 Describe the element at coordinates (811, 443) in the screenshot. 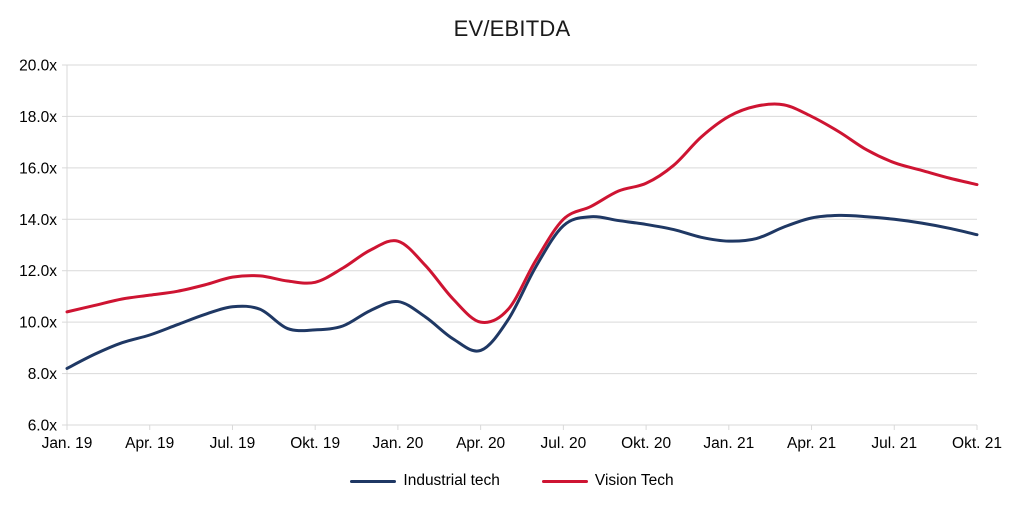

I see `x-axis-label: Apr. 21` at that location.